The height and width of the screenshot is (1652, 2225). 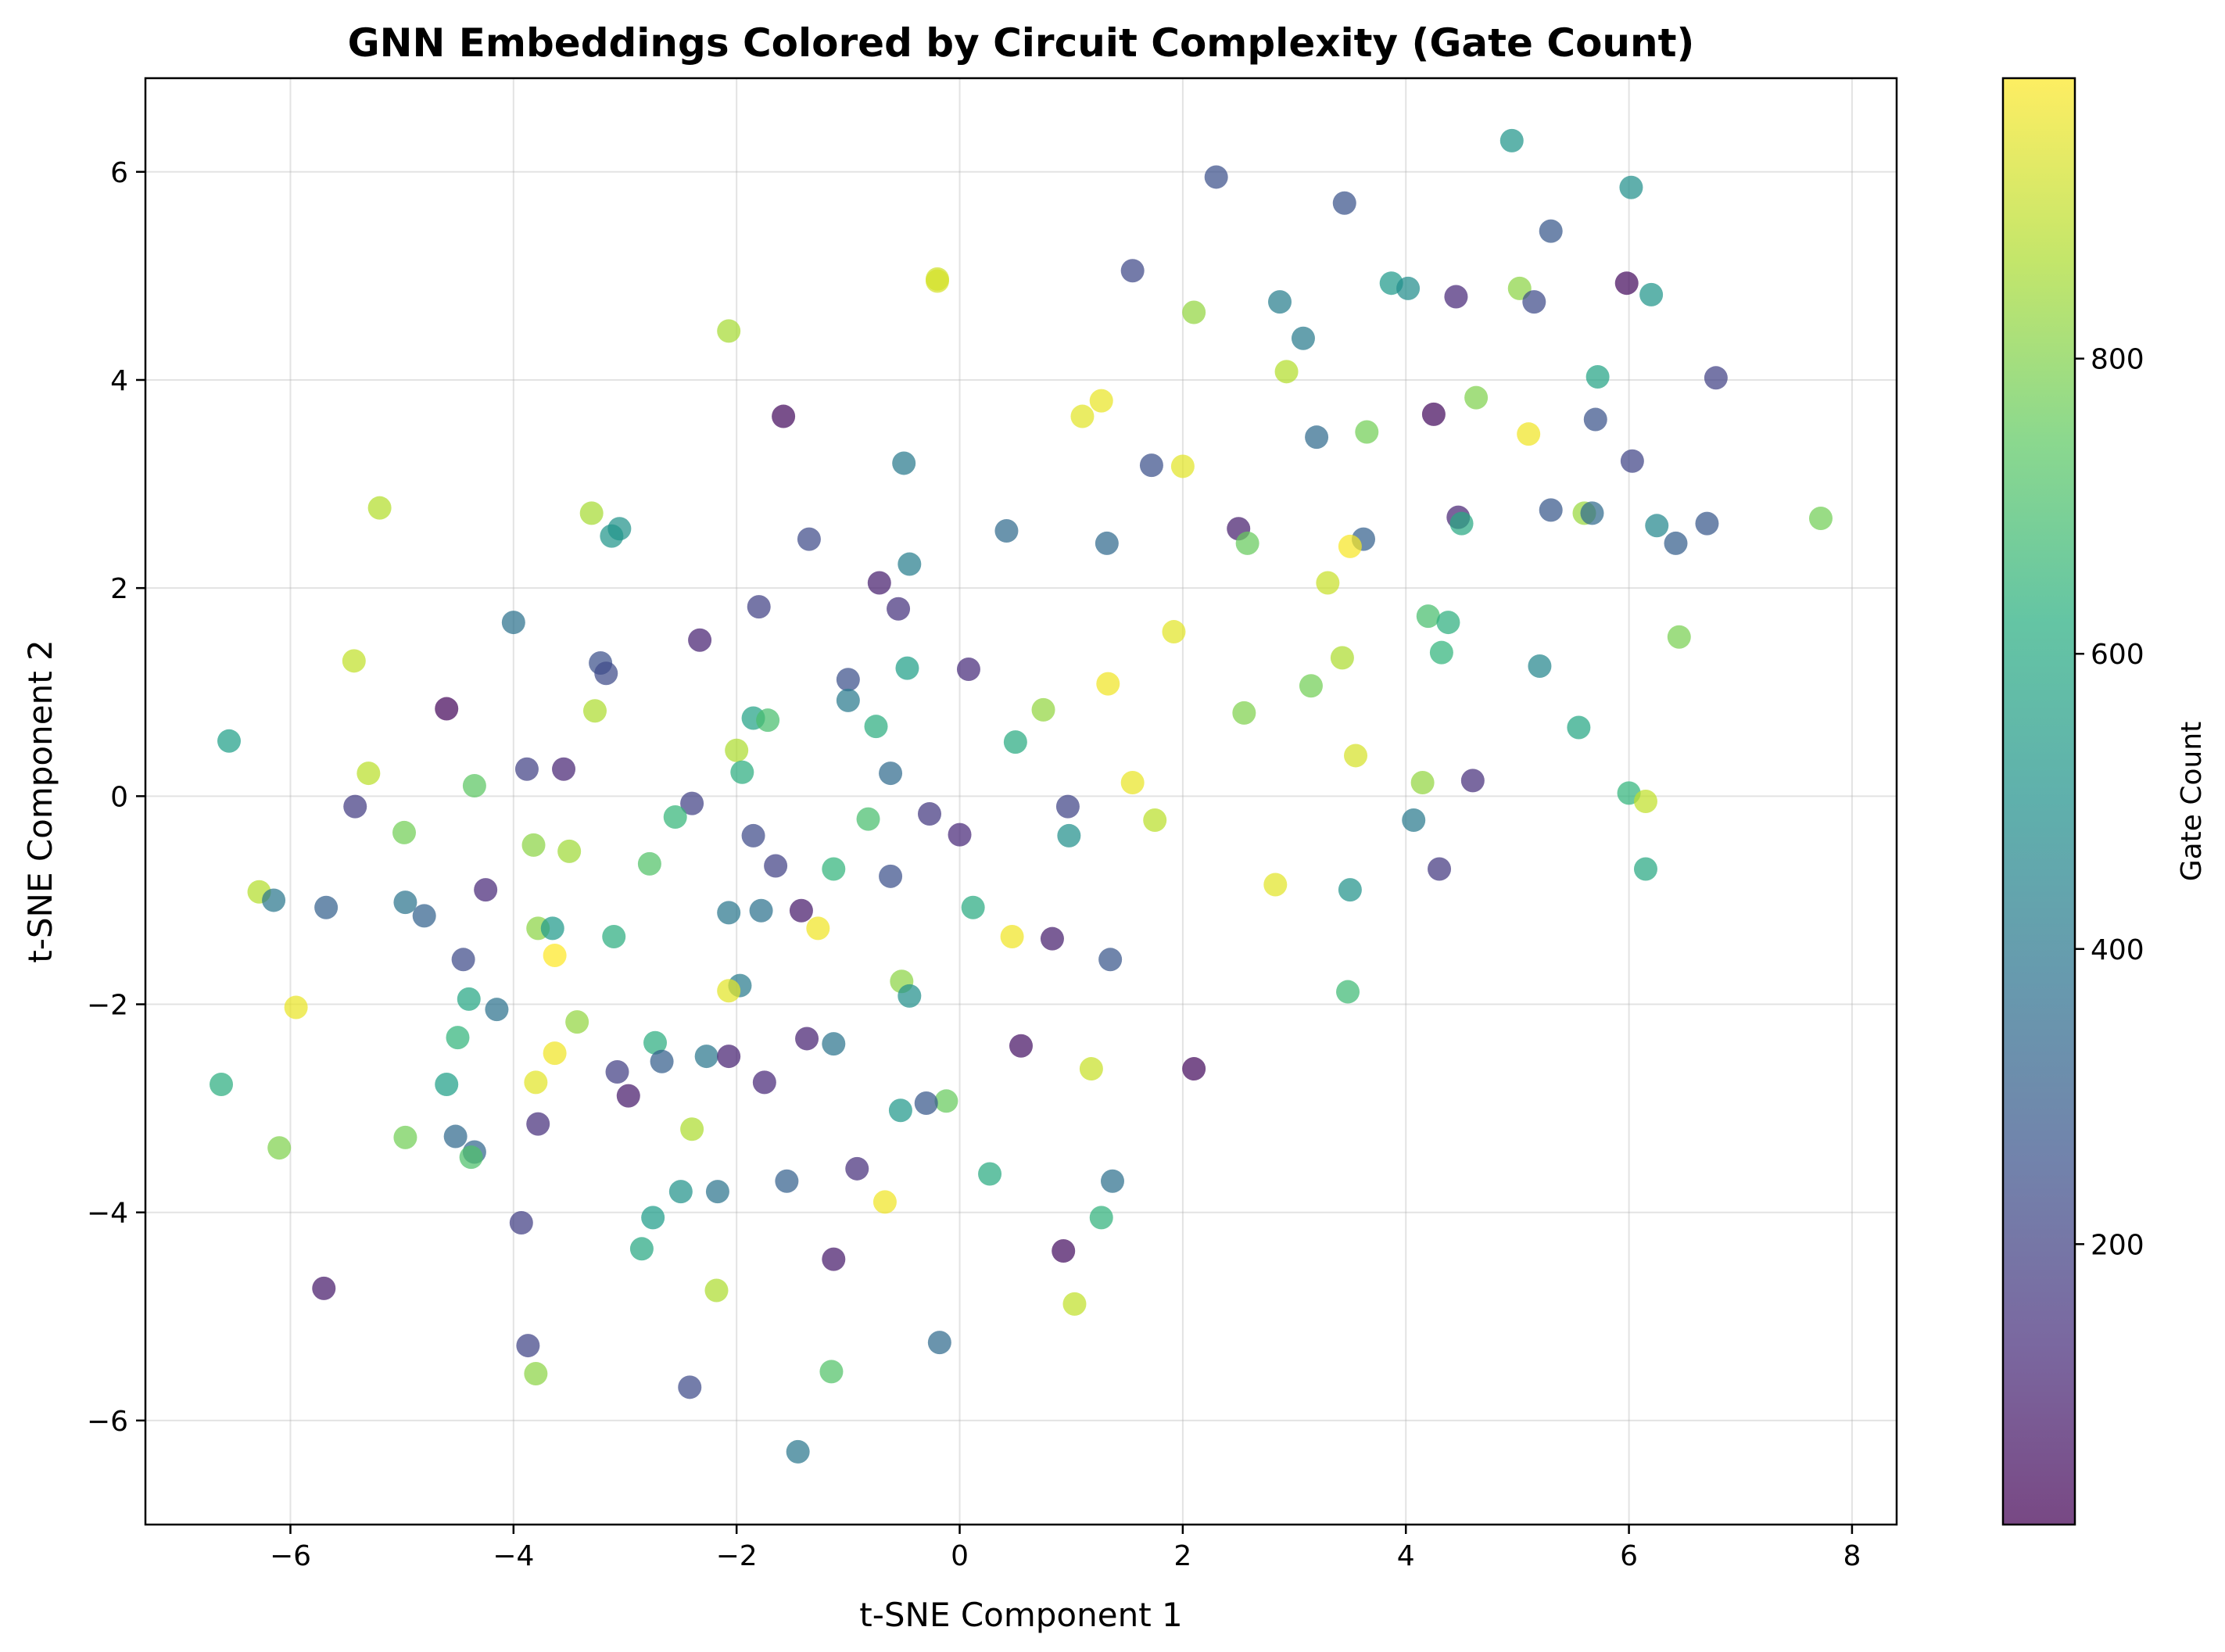 What do you see at coordinates (513, 1556) in the screenshot?
I see `x-tick-label: −4` at bounding box center [513, 1556].